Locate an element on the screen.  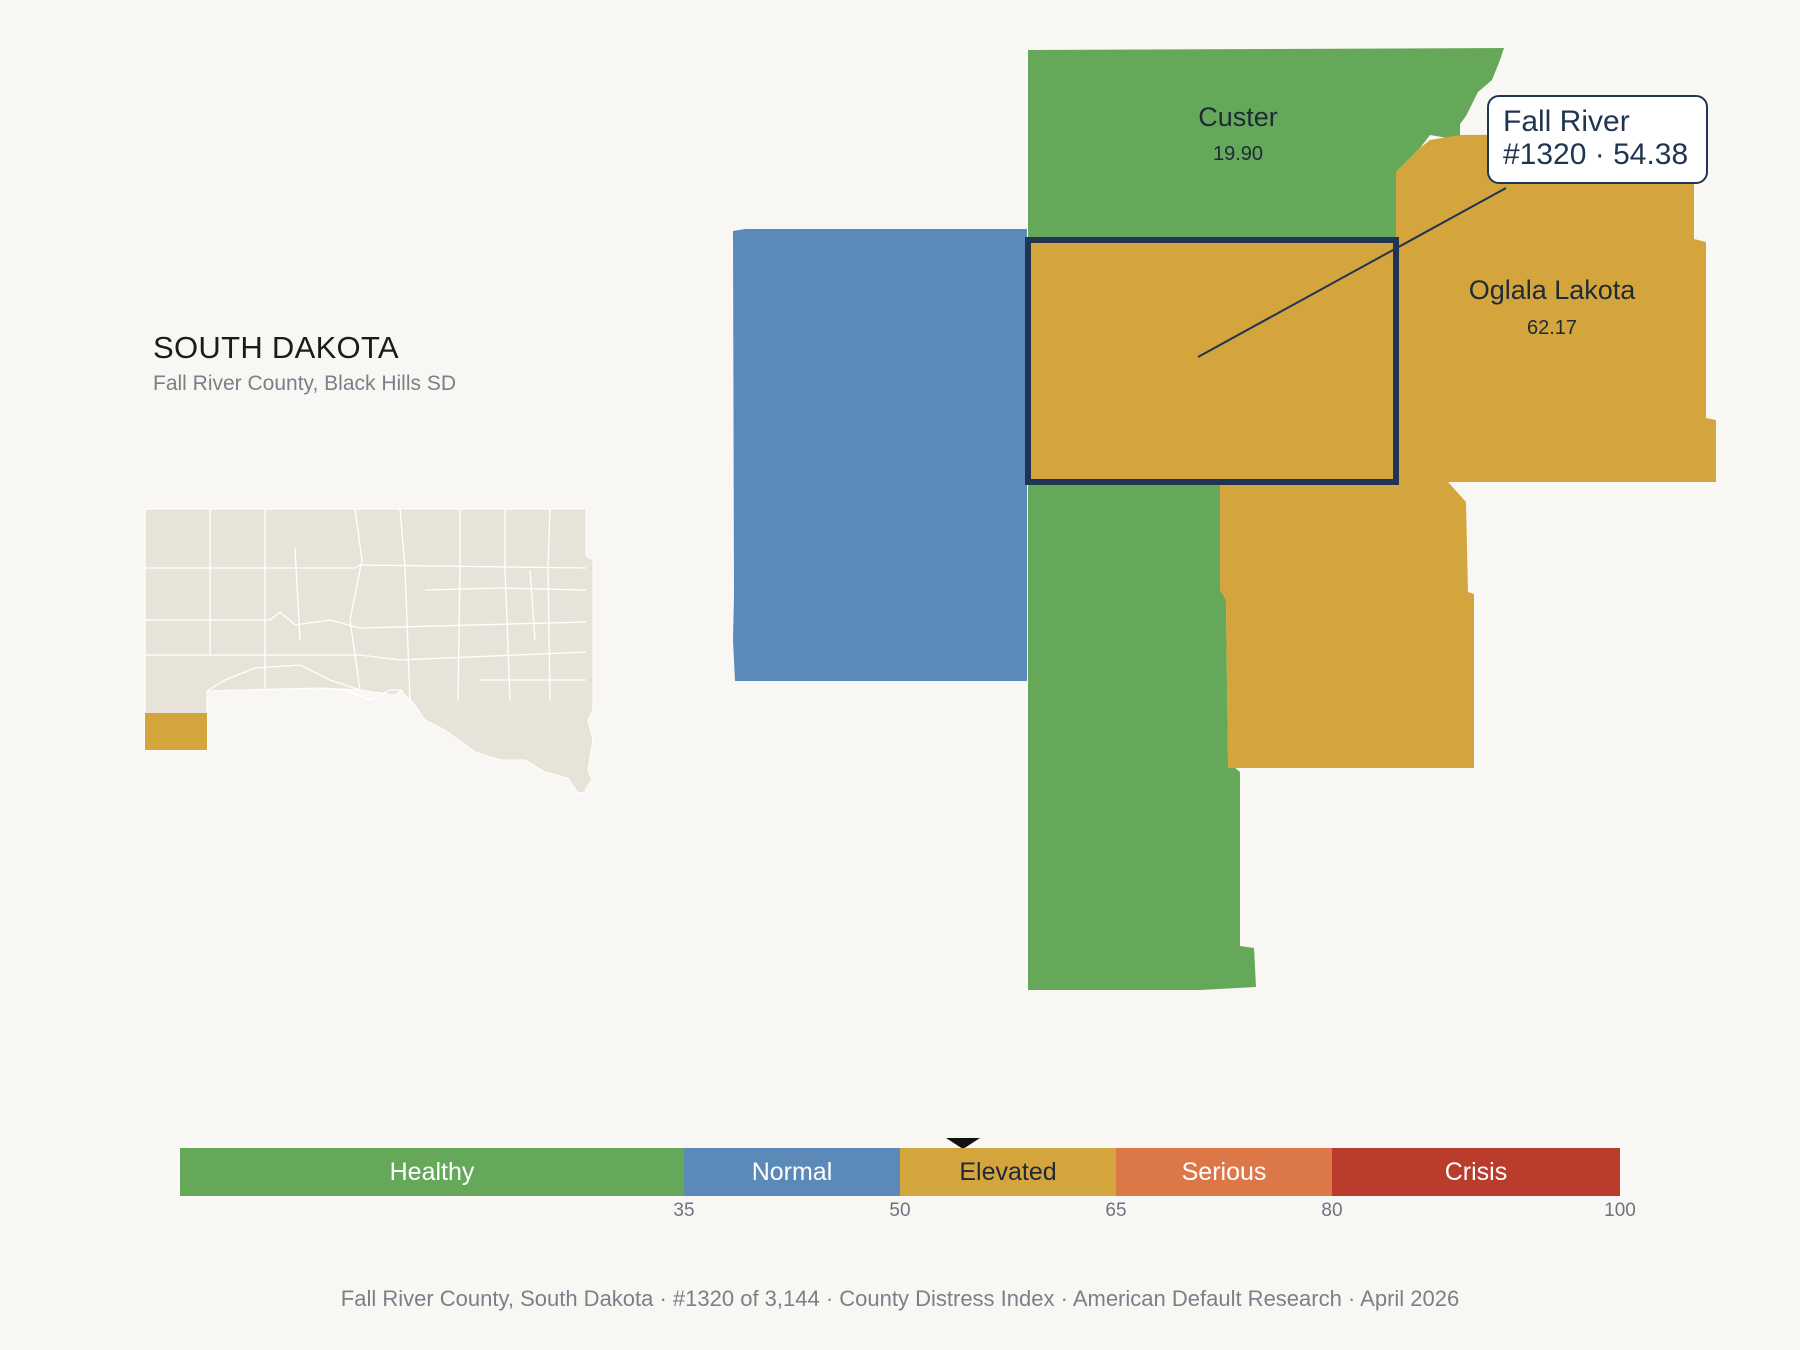
county-custer is located at coordinates (1266, 144).